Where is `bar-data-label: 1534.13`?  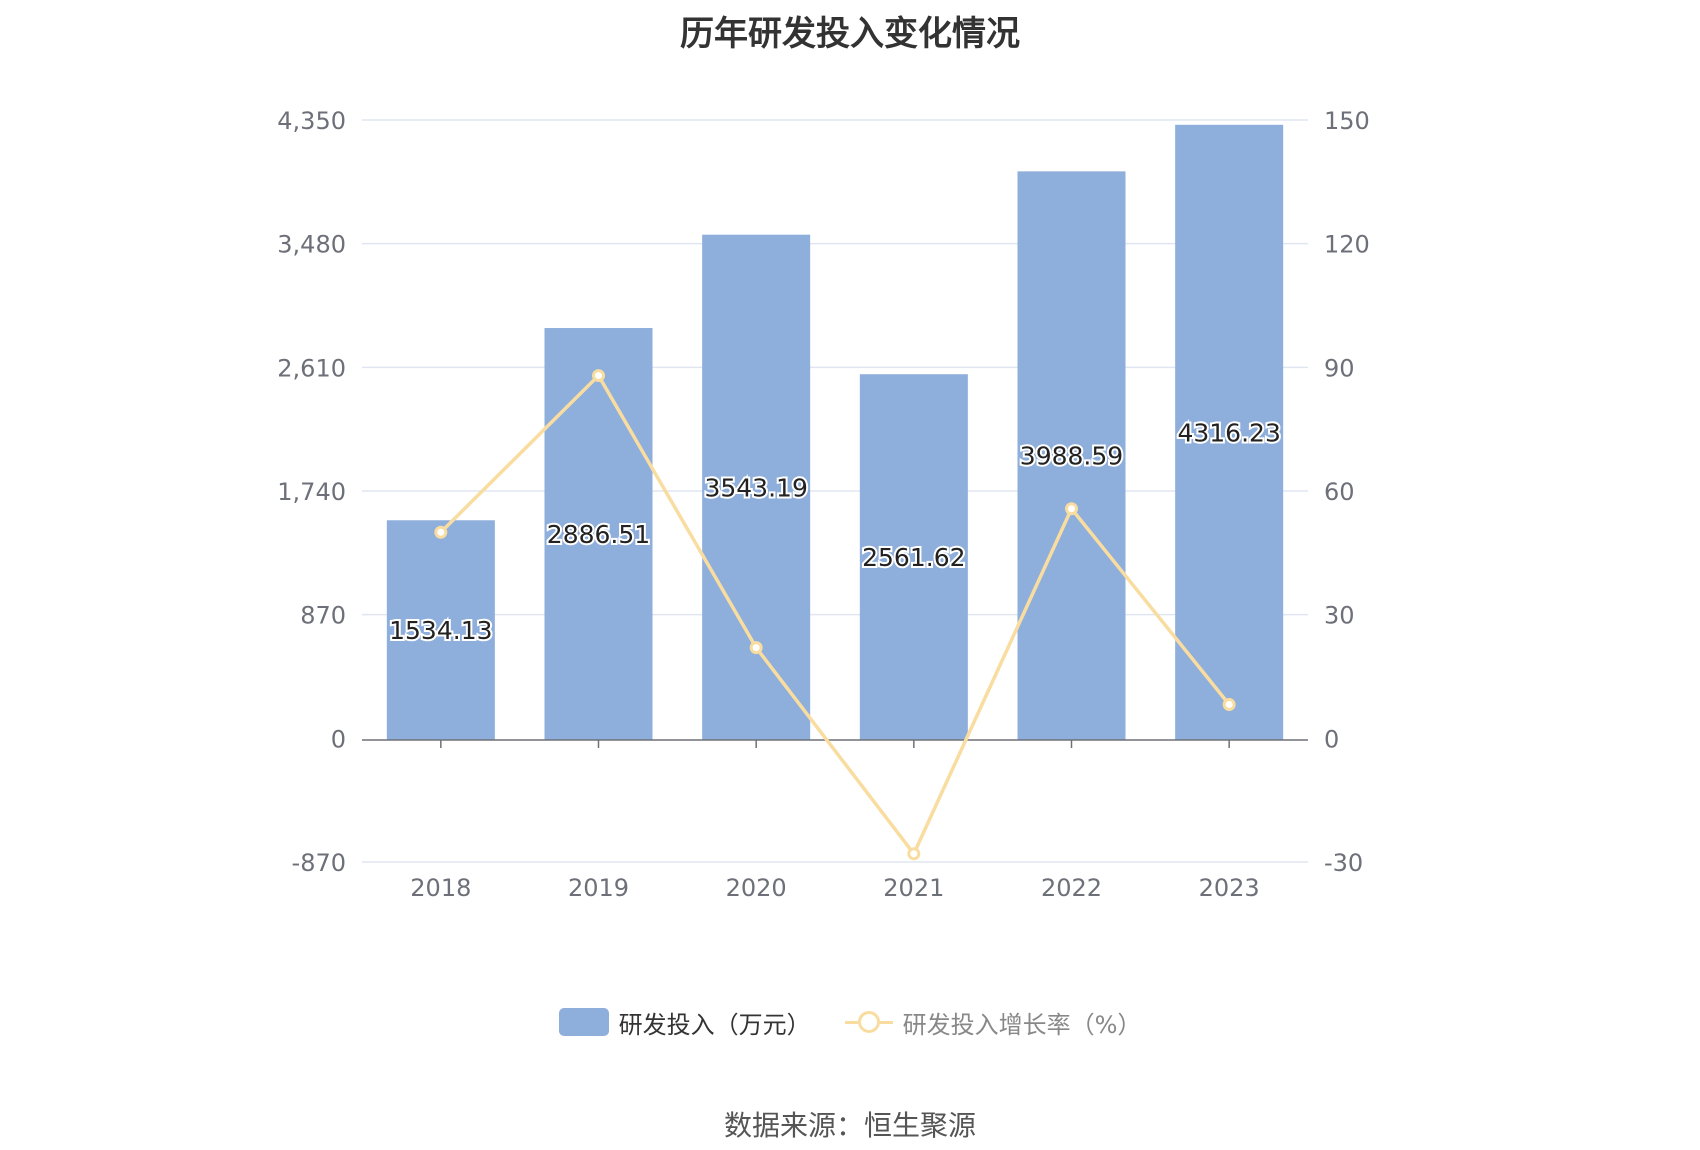 bar-data-label: 1534.13 is located at coordinates (440, 630).